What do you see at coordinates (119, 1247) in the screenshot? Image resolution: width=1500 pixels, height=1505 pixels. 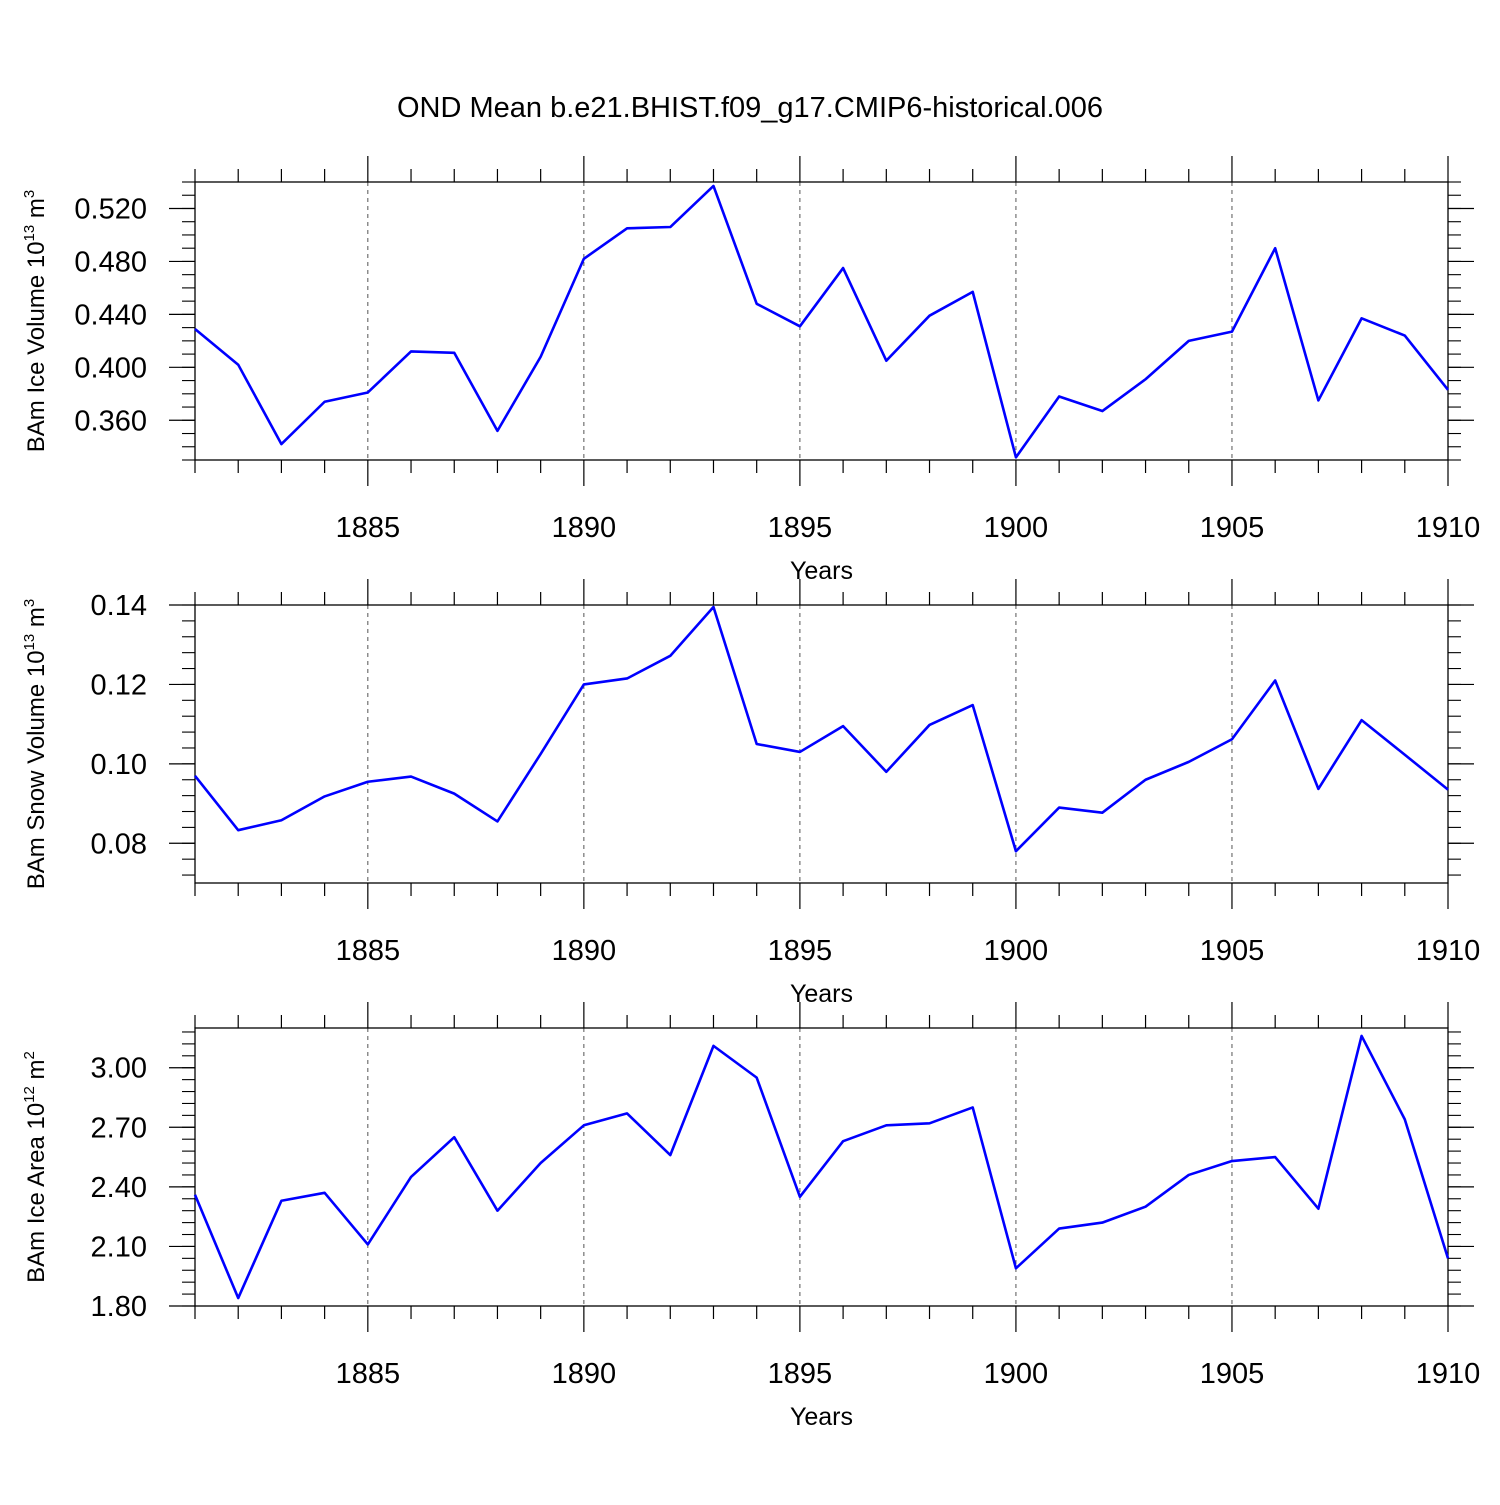 I see `y-tick-label: 2.10` at bounding box center [119, 1247].